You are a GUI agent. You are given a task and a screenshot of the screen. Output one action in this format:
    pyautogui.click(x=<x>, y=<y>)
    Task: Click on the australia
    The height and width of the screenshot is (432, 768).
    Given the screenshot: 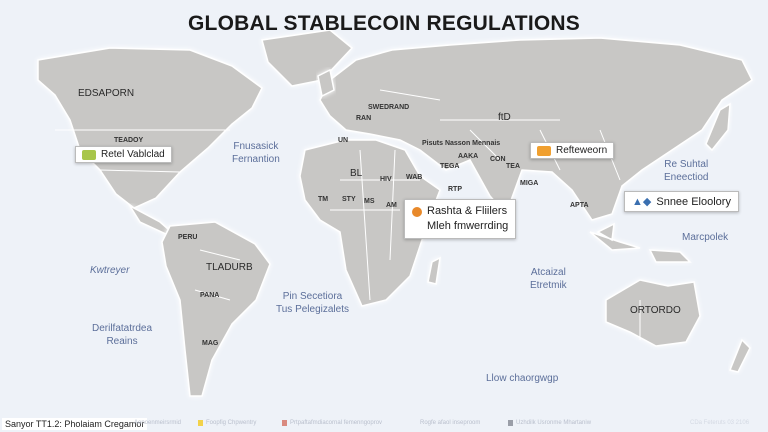 What is the action you would take?
    pyautogui.click(x=653, y=313)
    